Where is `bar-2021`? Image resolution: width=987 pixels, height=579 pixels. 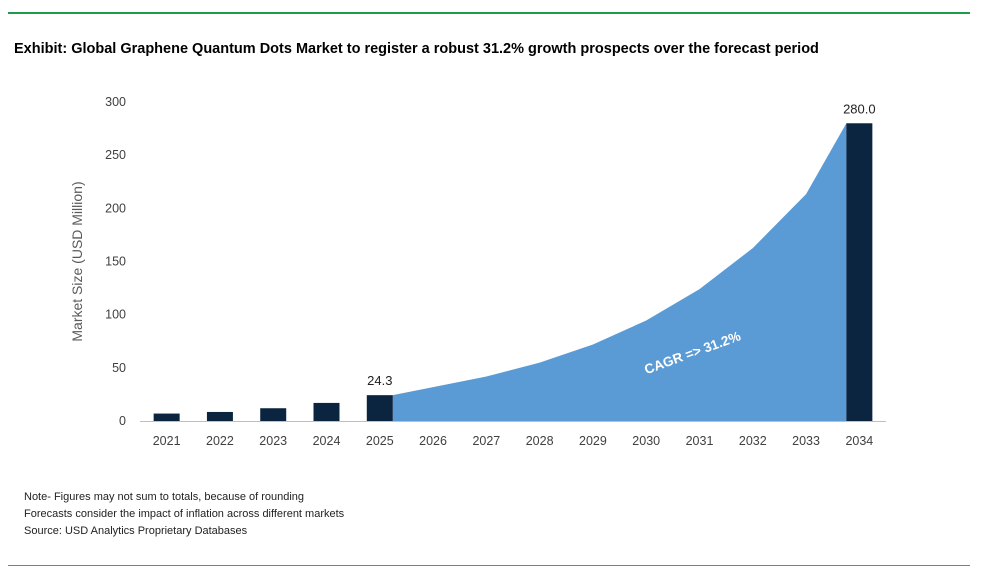 bar-2021 is located at coordinates (166, 417).